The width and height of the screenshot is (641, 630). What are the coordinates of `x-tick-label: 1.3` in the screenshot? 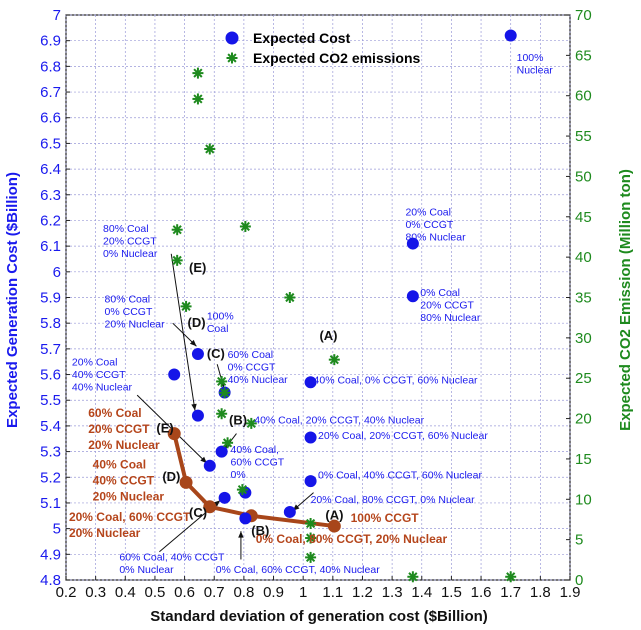 It's located at (392, 592).